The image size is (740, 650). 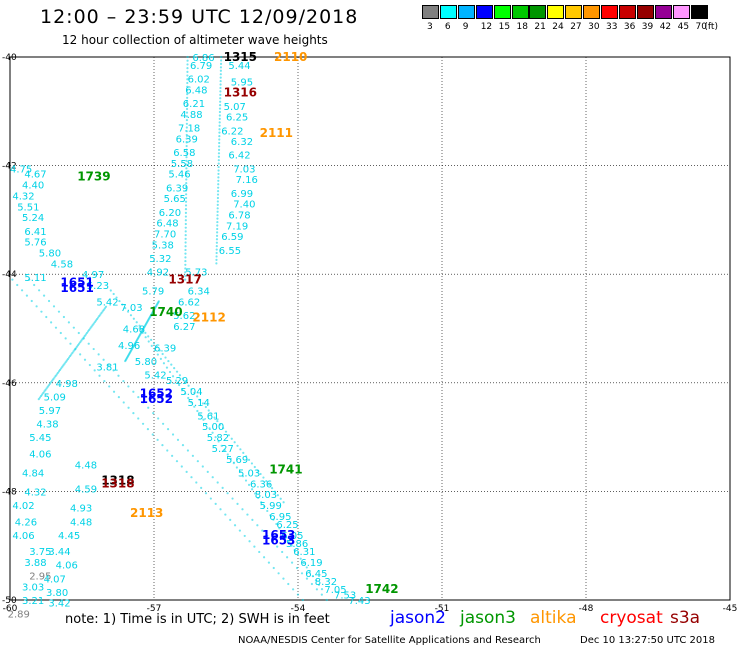 I want to click on swh-label: 4.48, so click(x=81, y=522).